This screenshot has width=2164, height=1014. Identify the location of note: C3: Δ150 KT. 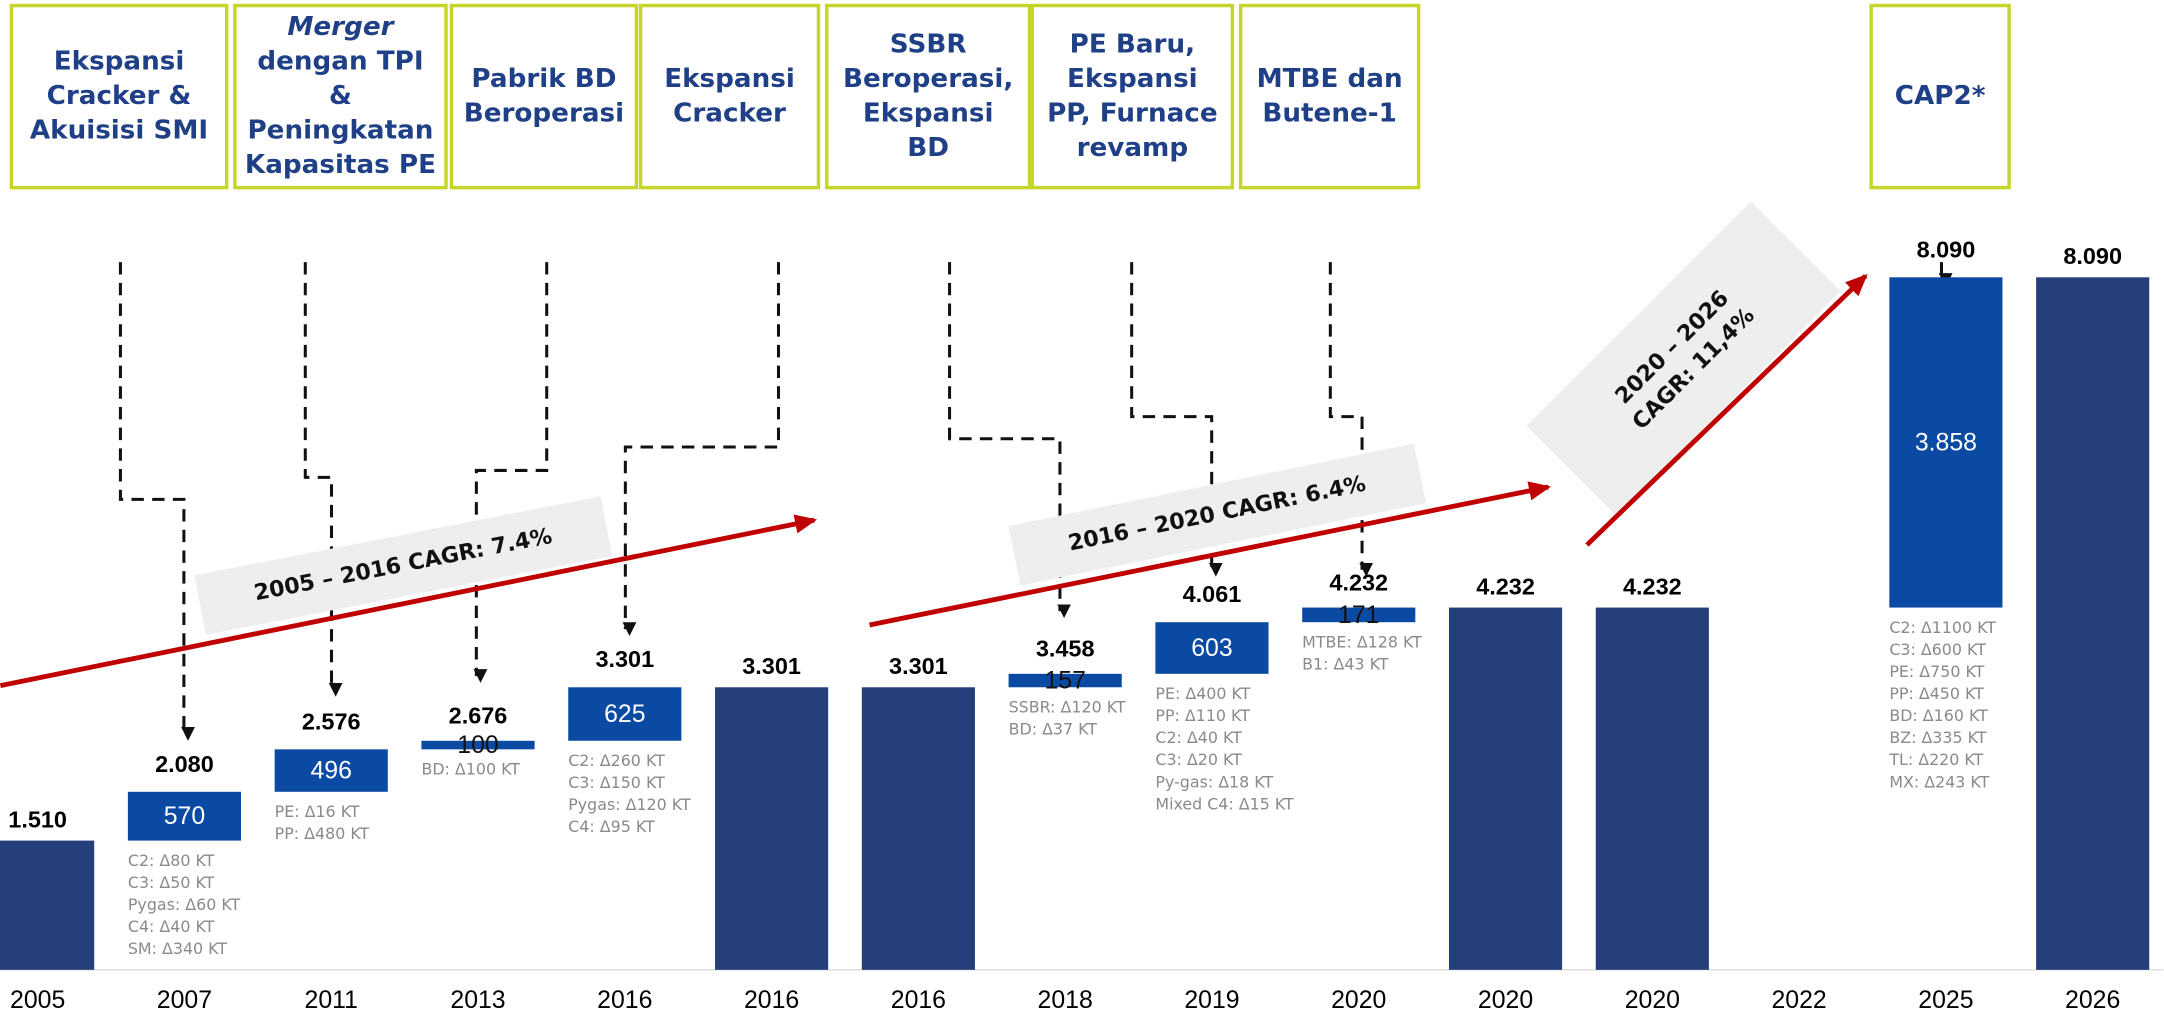
(616, 782).